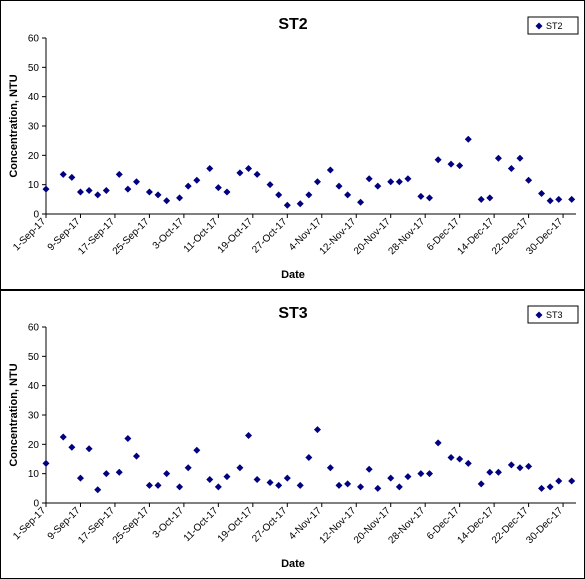 The image size is (585, 579). Describe the element at coordinates (34, 445) in the screenshot. I see `y-tick-label: 20` at that location.